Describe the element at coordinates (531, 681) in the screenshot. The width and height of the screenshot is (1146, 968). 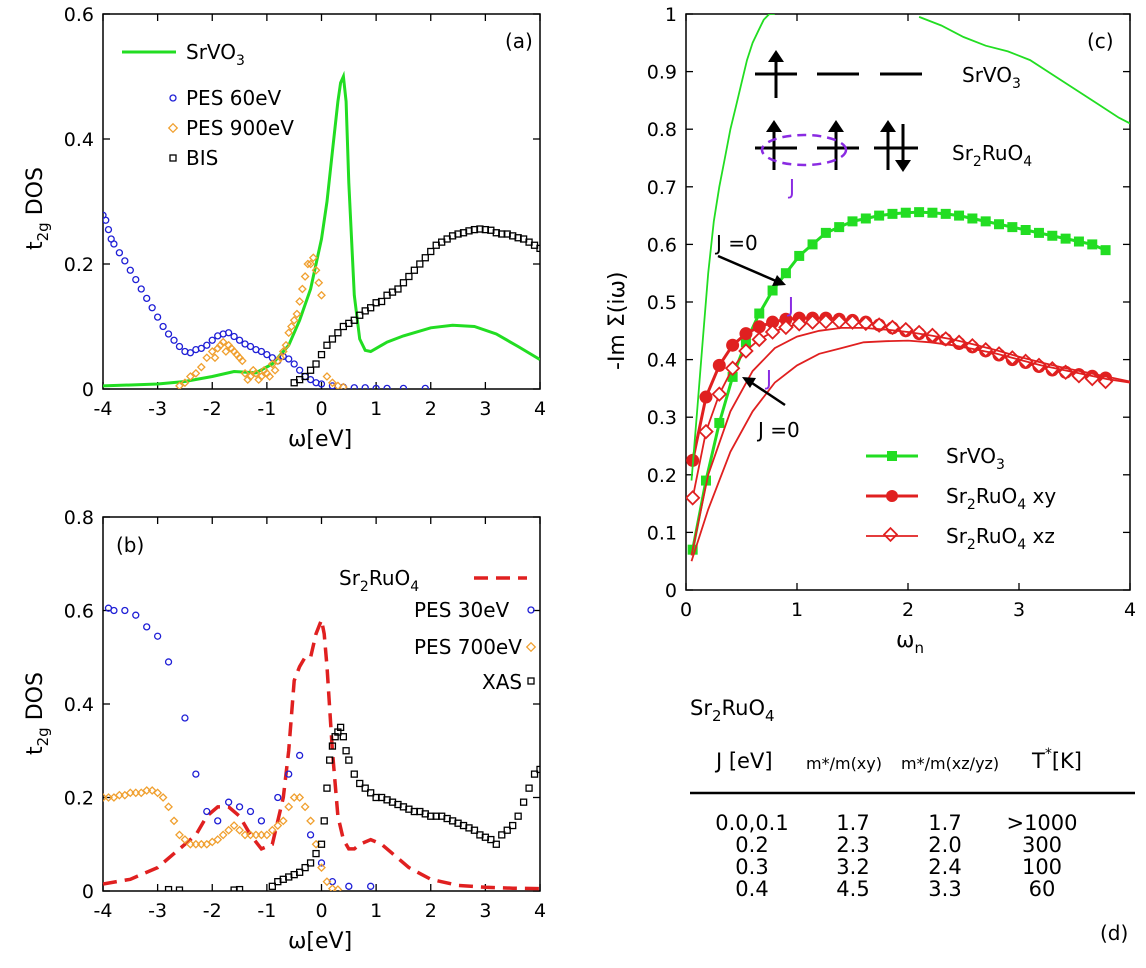
I see `legend-swatch-xas` at that location.